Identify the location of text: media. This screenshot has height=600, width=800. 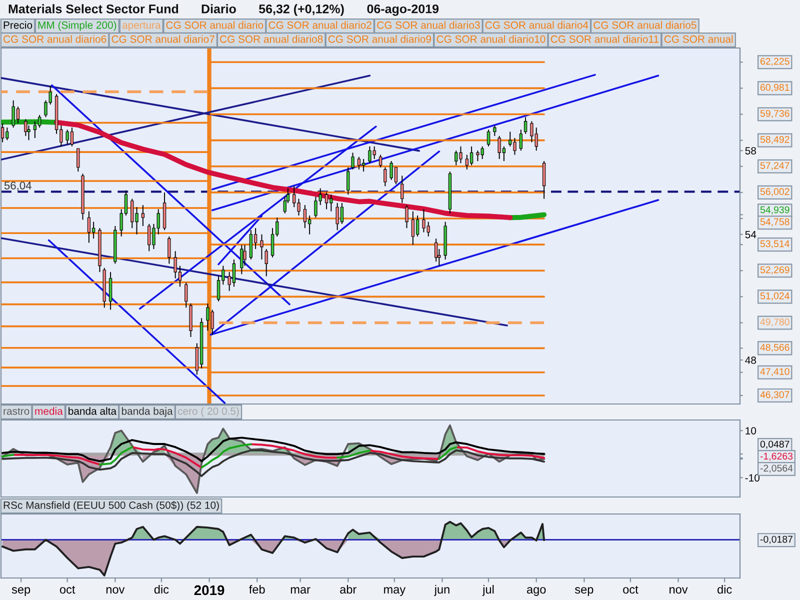
(49, 411).